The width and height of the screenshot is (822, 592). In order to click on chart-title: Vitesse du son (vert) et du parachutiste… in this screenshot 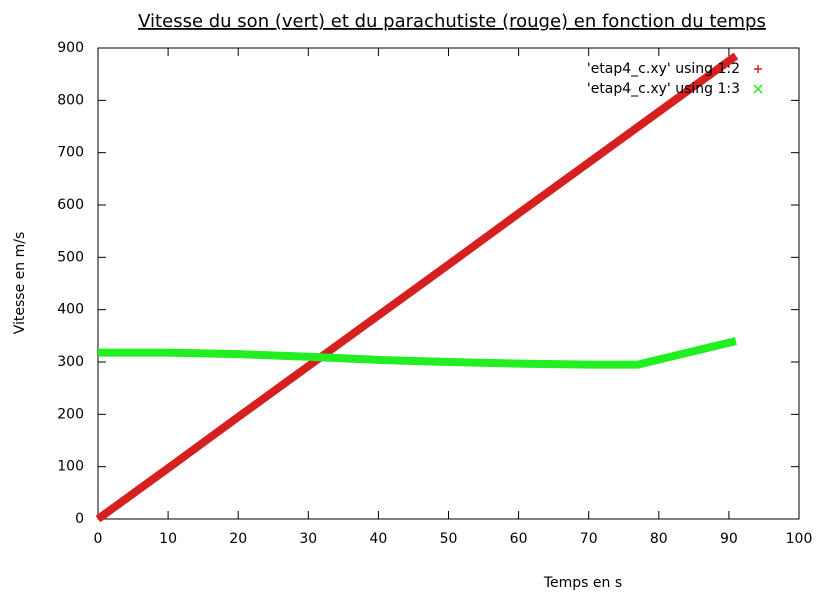, I will do `click(452, 21)`.